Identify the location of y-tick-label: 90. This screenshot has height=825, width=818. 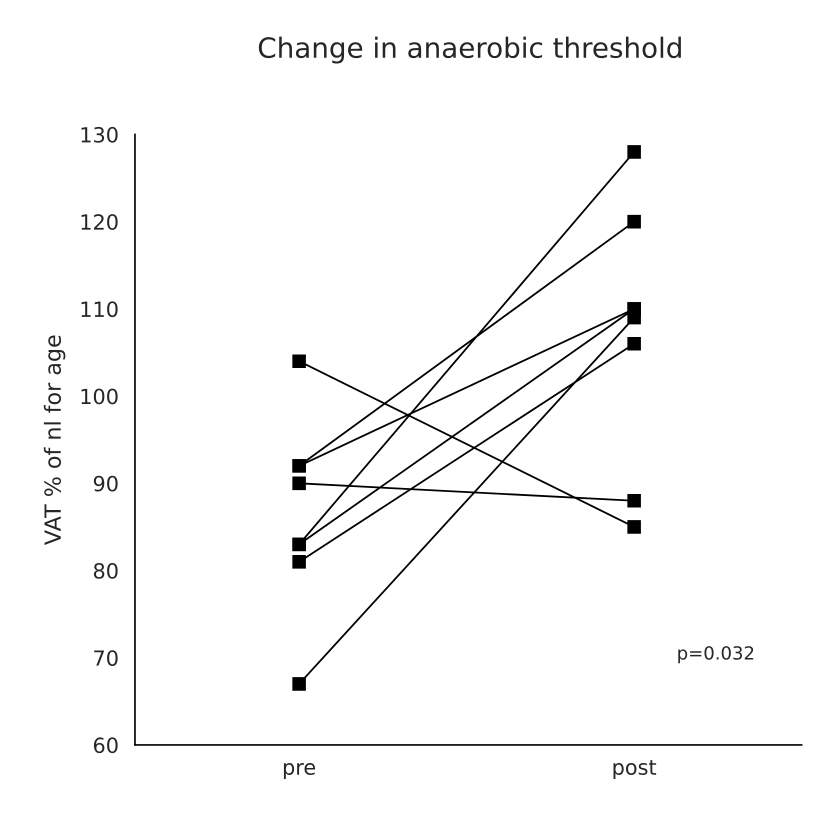
(106, 484).